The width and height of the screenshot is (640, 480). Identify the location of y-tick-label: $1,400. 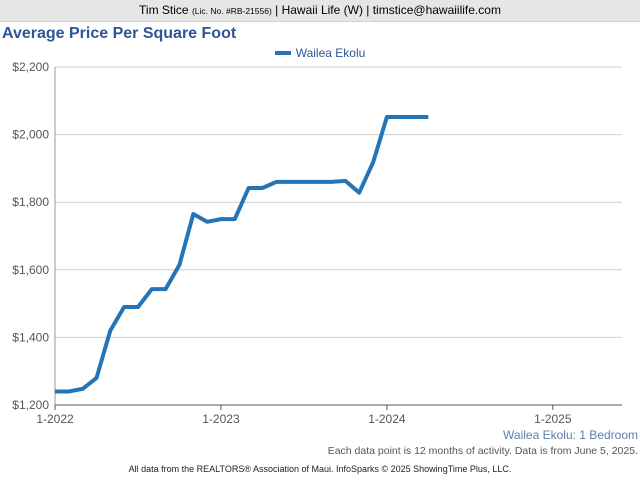
(30, 337).